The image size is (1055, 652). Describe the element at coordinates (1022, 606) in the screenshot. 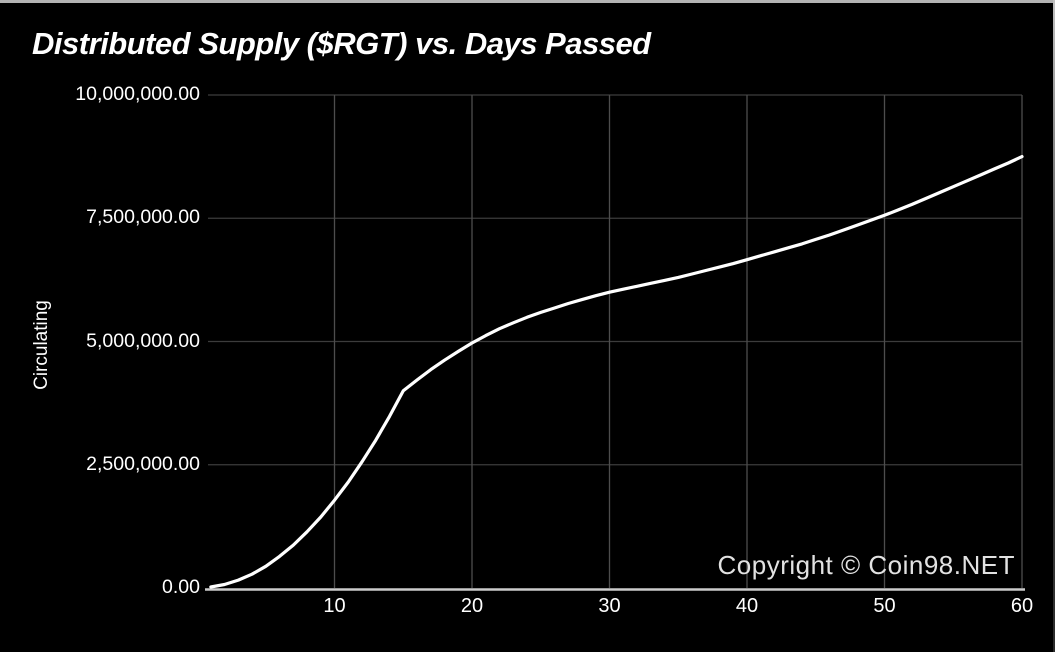

I see `x-tick-label: 60` at that location.